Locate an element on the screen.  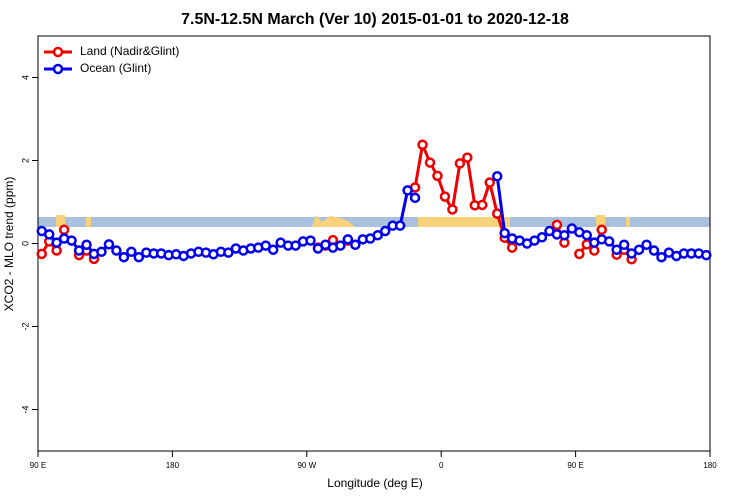
land-ocean-strip is located at coordinates (374, 221).